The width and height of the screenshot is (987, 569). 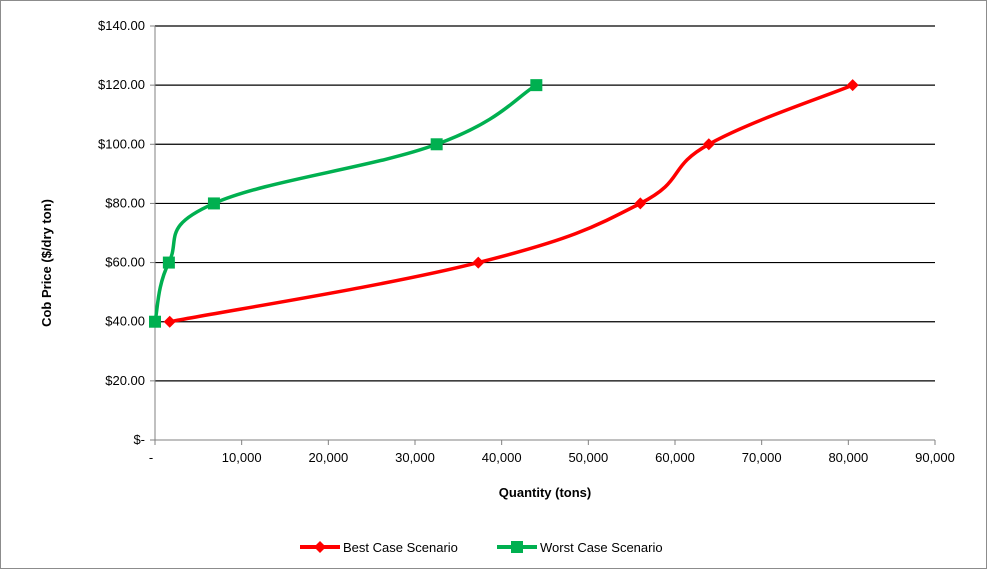 What do you see at coordinates (139, 439) in the screenshot?
I see `y-tick-label: $-` at bounding box center [139, 439].